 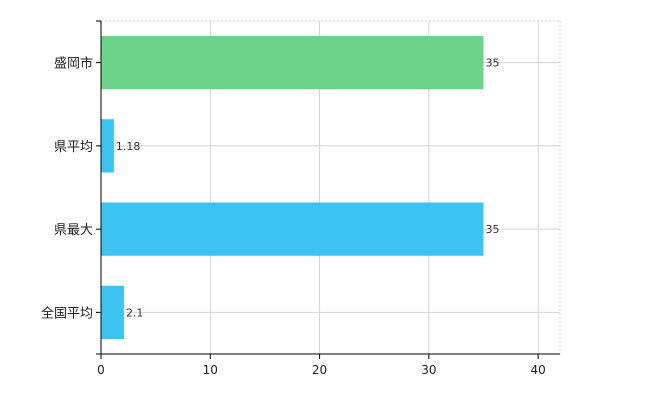 I want to click on data-label-1: 1.18, so click(x=128, y=146).